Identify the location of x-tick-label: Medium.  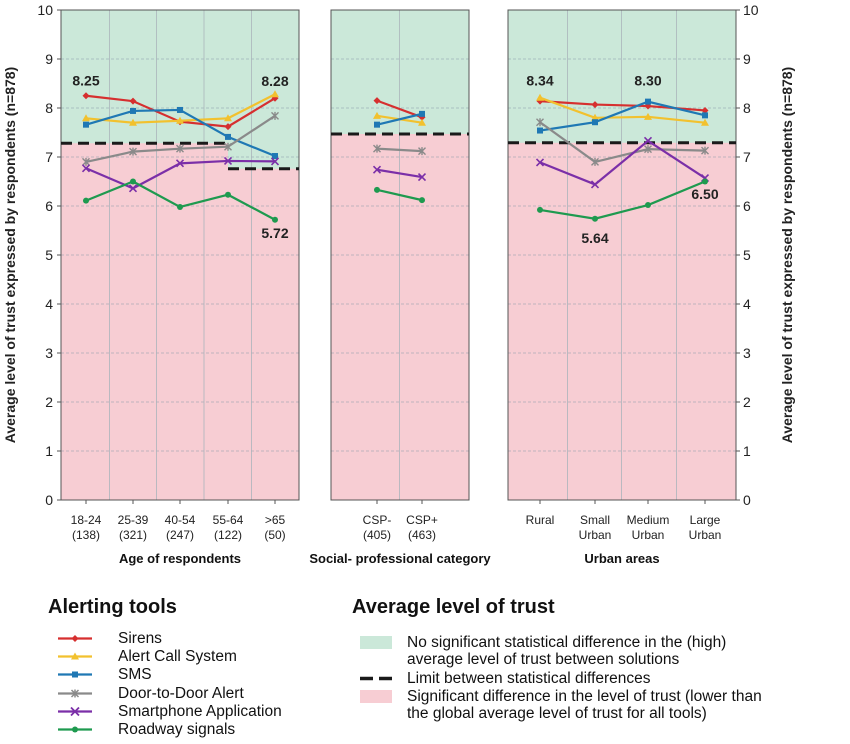
(648, 520).